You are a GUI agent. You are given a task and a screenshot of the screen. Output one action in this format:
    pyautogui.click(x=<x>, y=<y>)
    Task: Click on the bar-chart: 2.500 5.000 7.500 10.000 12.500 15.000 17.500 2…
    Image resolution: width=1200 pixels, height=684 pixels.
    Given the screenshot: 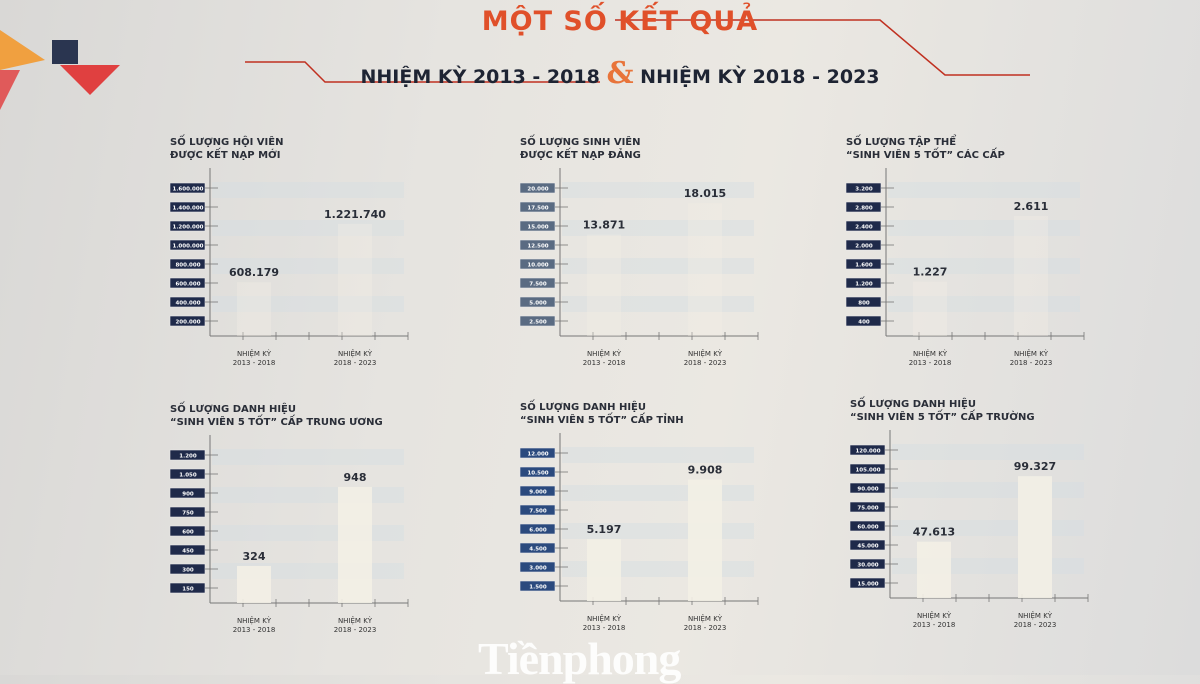 What is the action you would take?
    pyautogui.click(x=639, y=267)
    